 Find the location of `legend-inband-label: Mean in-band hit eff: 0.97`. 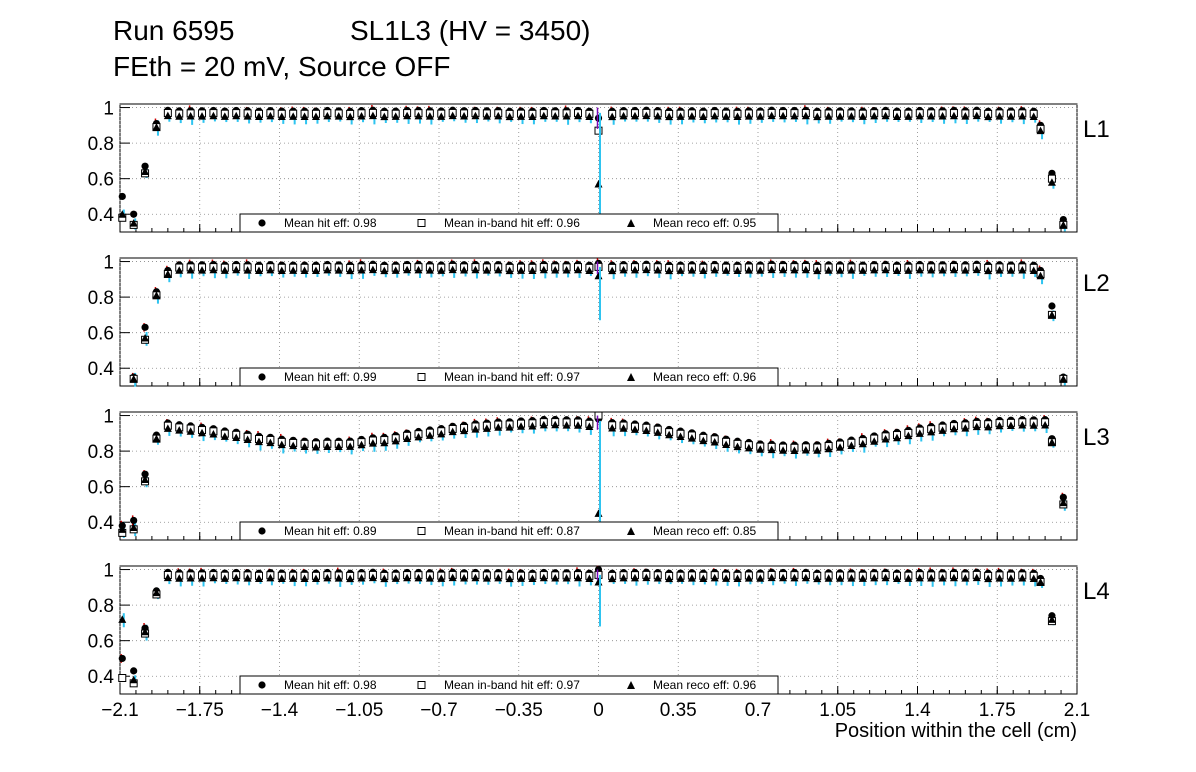

legend-inband-label: Mean in-band hit eff: 0.97 is located at coordinates (512, 685).